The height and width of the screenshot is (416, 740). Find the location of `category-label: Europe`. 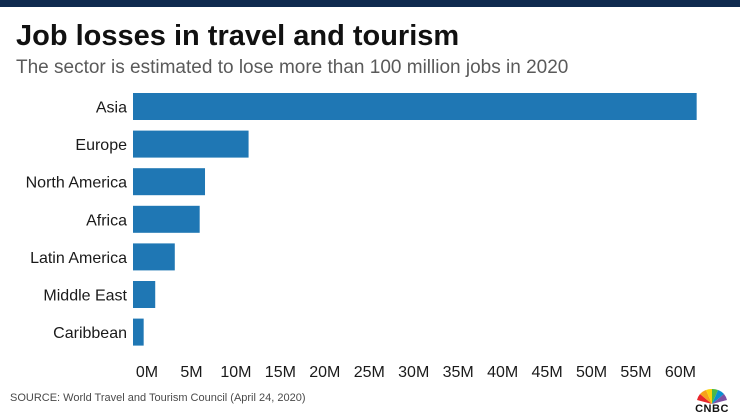

category-label: Europe is located at coordinates (101, 145).